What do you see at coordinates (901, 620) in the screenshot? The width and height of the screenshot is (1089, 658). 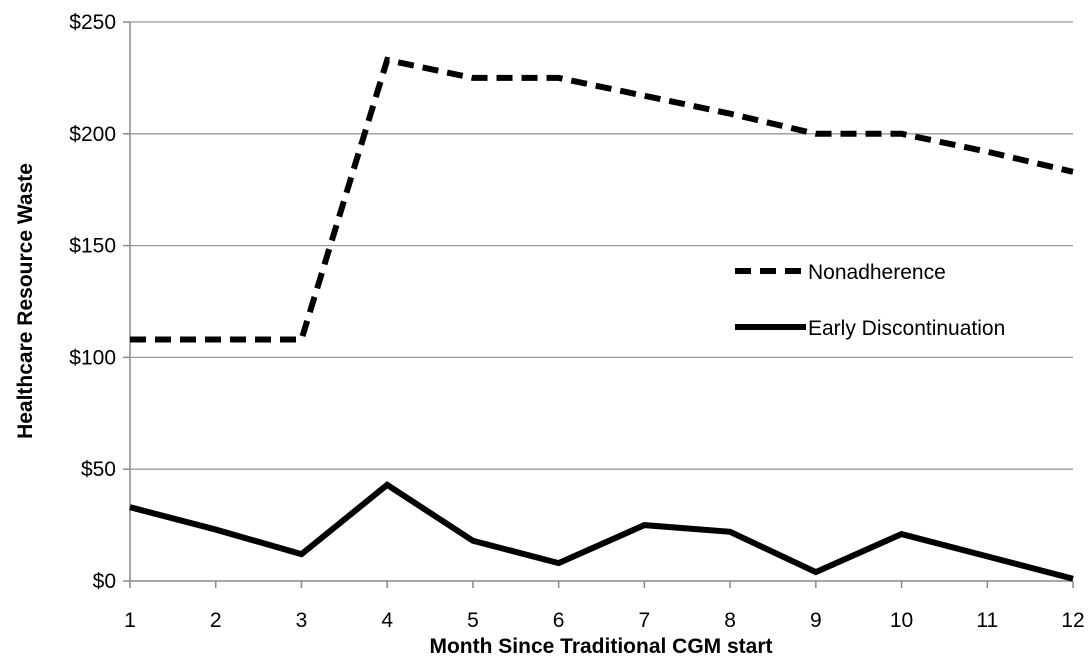 I see `x-tick-label: 10` at bounding box center [901, 620].